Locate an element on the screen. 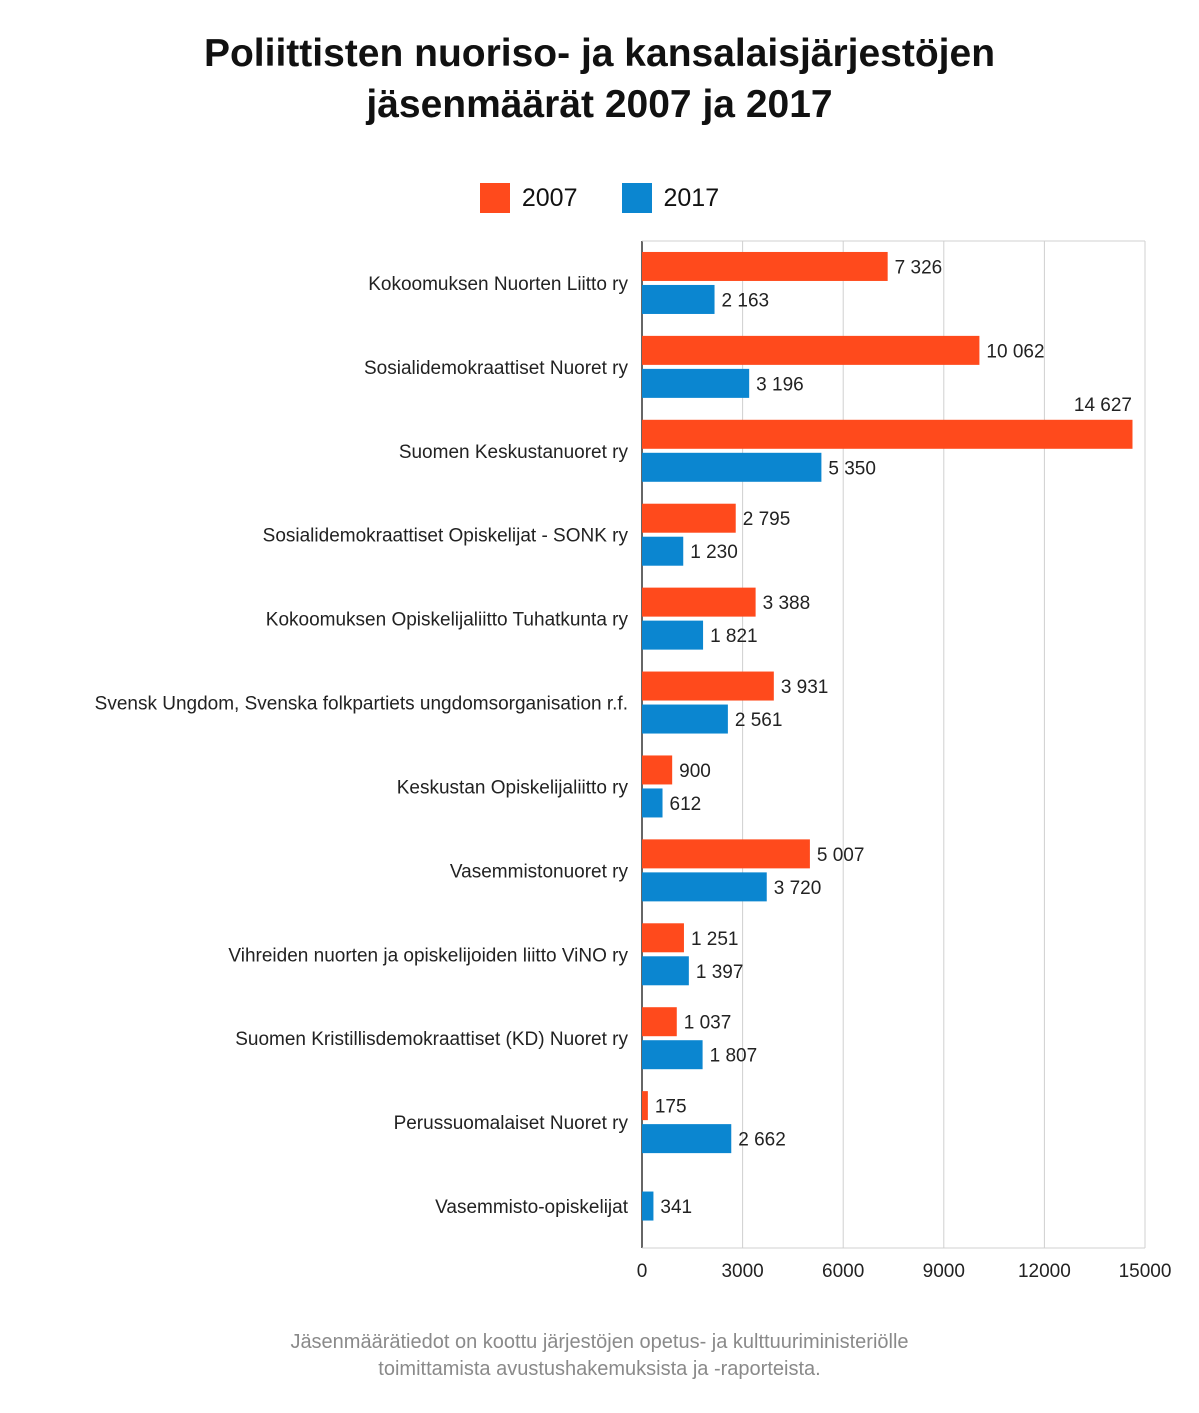 This screenshot has width=1199, height=1413. legend-item-2007: 2007 is located at coordinates (528, 198).